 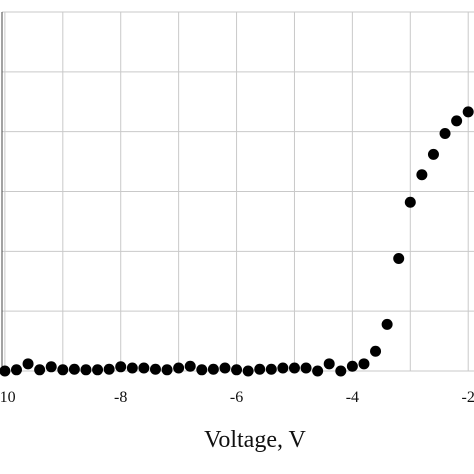 What do you see at coordinates (352, 397) in the screenshot?
I see `x-tick-label: -4` at bounding box center [352, 397].